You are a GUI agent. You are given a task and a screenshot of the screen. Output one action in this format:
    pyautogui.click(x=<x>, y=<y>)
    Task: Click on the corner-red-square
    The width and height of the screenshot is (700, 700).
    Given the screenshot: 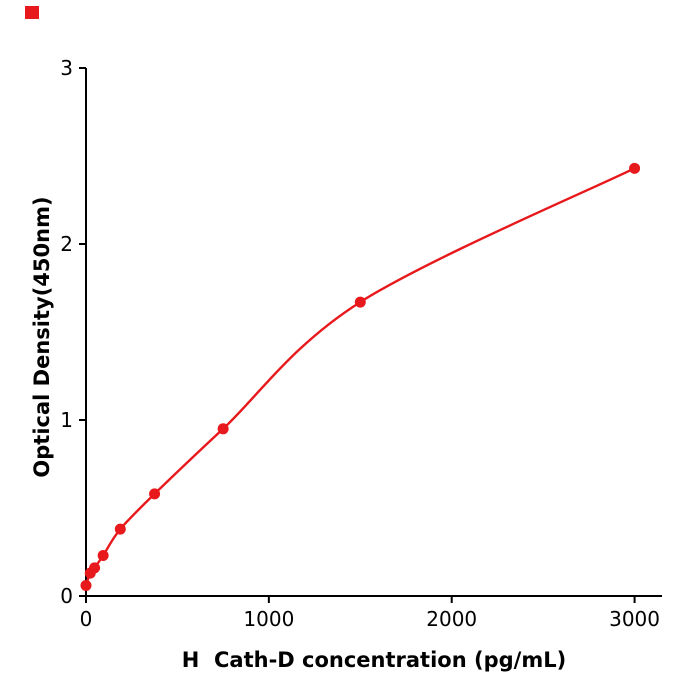 What is the action you would take?
    pyautogui.click(x=32, y=12)
    